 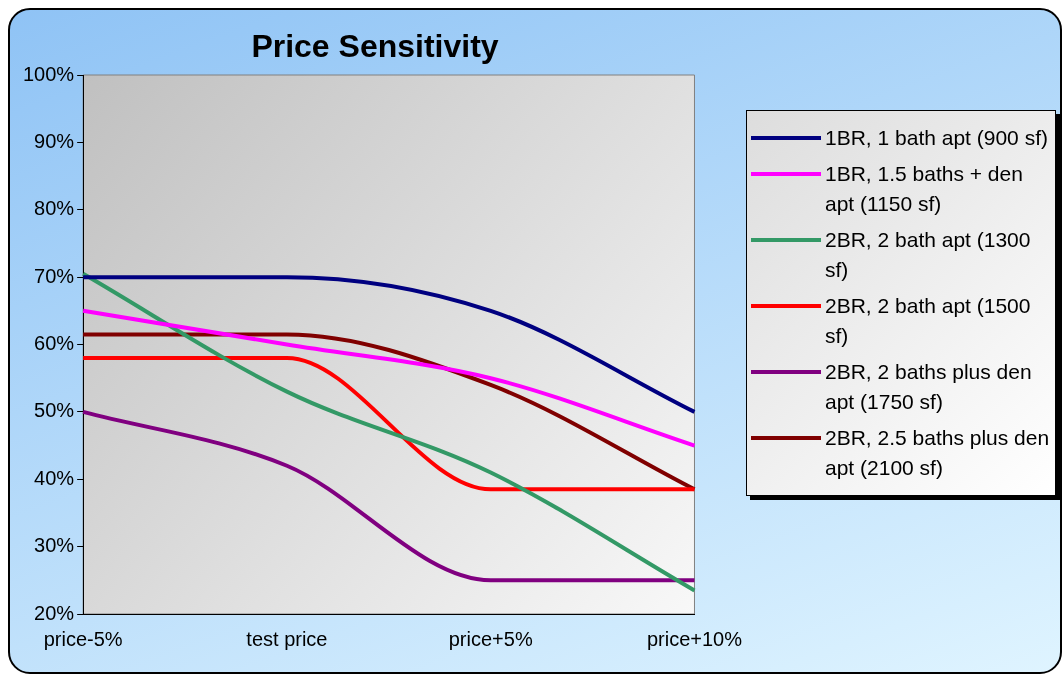 I want to click on x-tick-label: test price, so click(x=287, y=638).